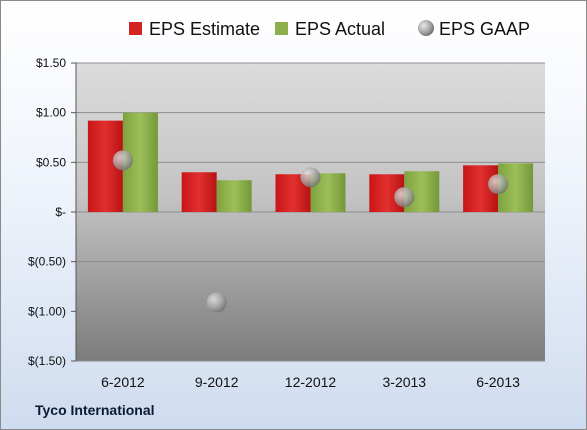 This screenshot has height=430, width=587. What do you see at coordinates (47, 262) in the screenshot?
I see `y-tick-label: $(0.50)` at bounding box center [47, 262].